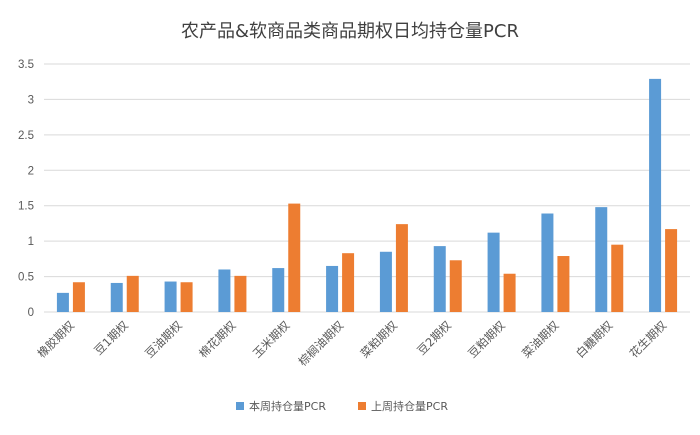 The image size is (700, 435). I want to click on x-category-label: 菜粕期权, so click(379, 339).